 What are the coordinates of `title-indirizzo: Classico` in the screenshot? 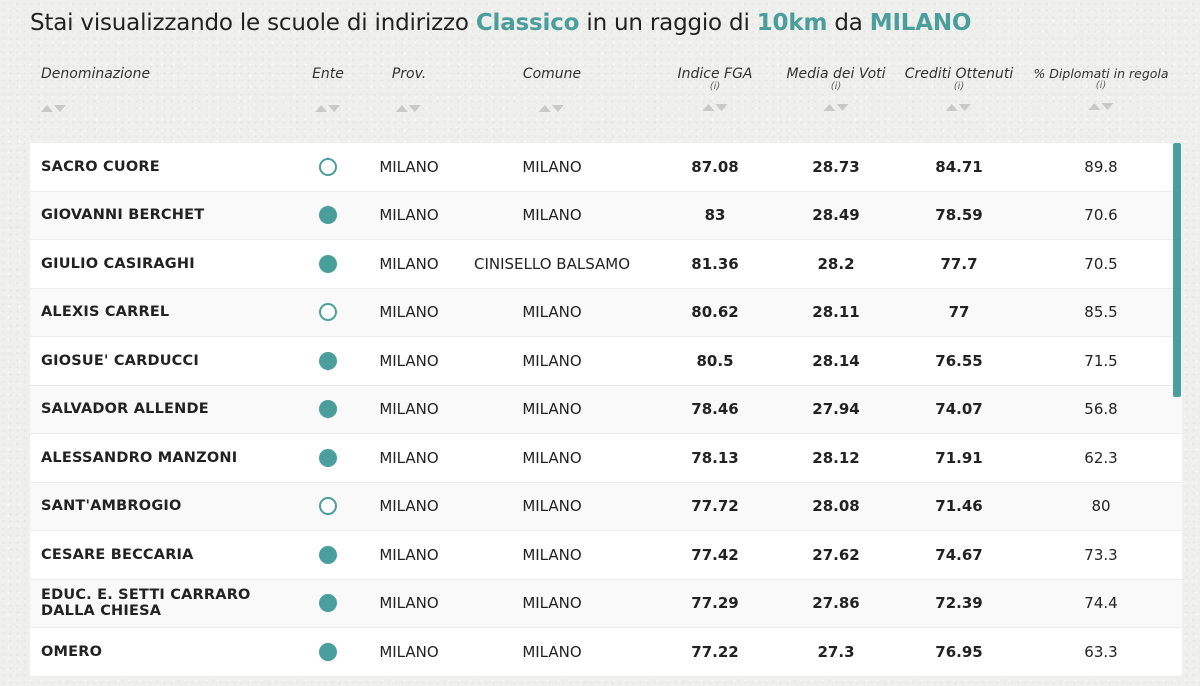 It's located at (527, 23).